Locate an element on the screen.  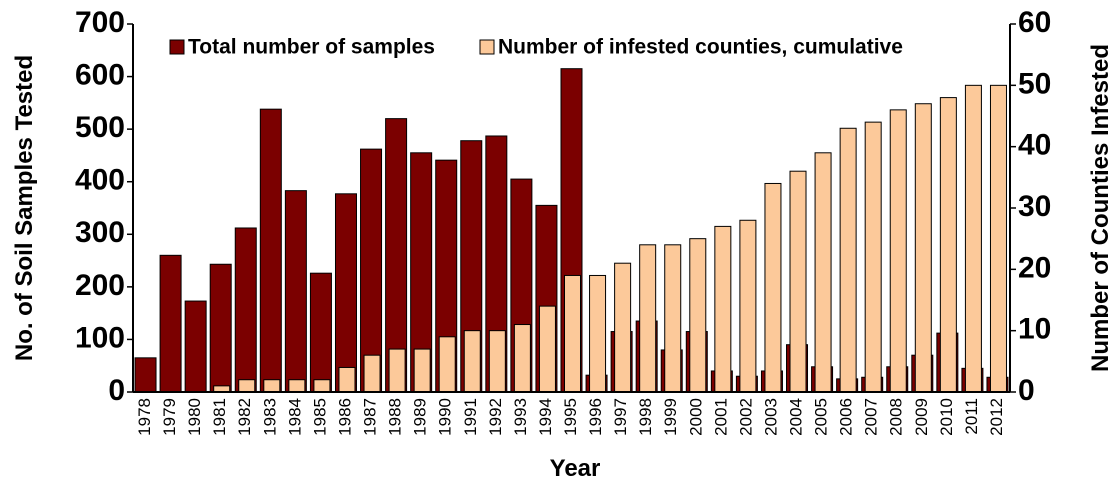
x-tick-label: 1984 is located at coordinates (294, 417).